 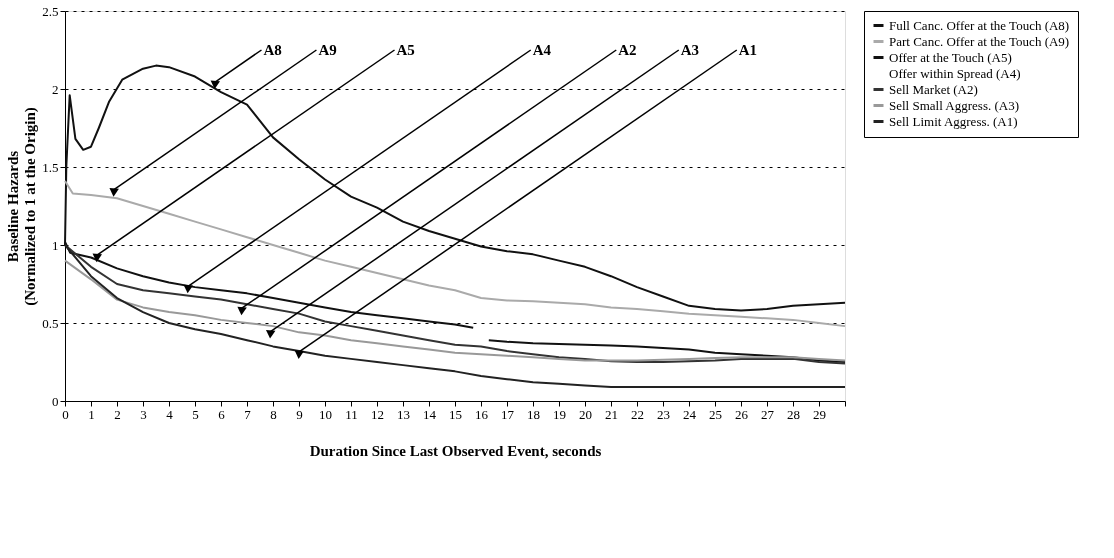 What do you see at coordinates (542, 50) in the screenshot?
I see `annotation: A4` at bounding box center [542, 50].